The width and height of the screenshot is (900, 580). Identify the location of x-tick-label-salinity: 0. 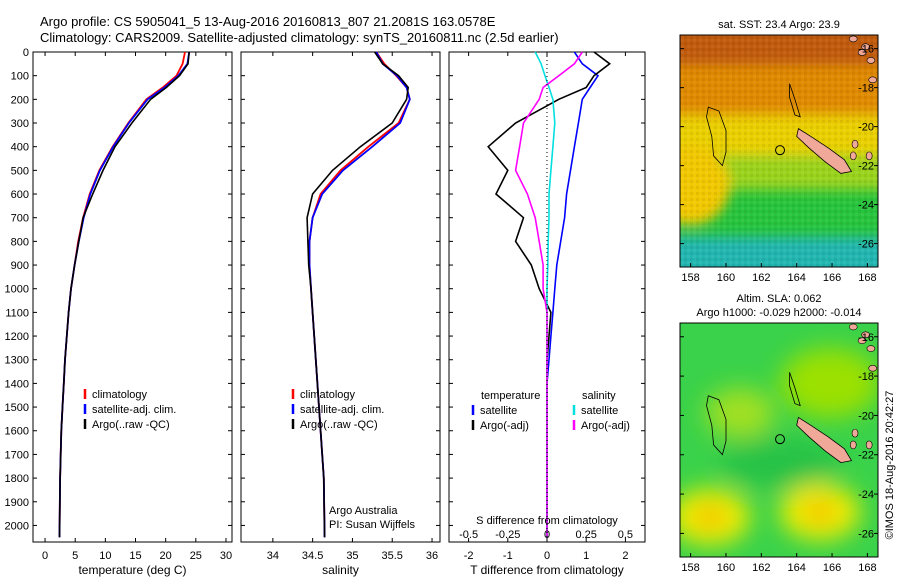
(547, 535).